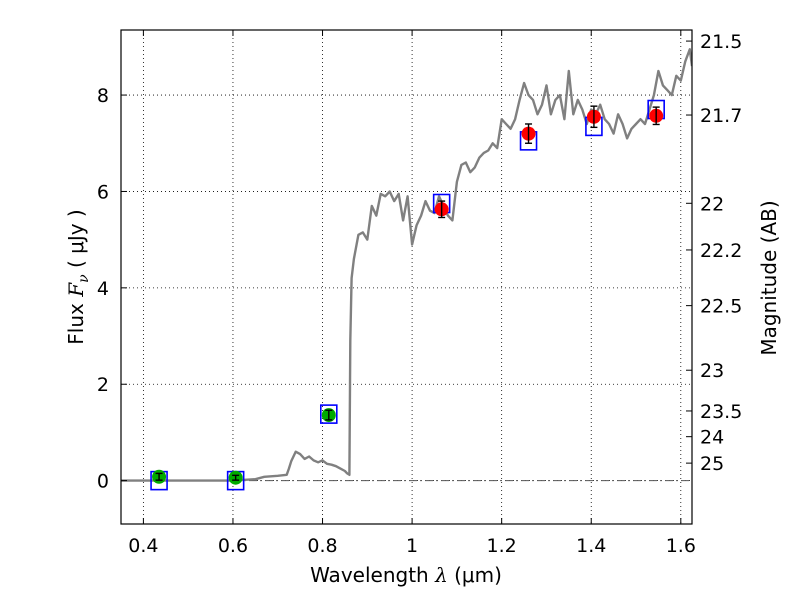  What do you see at coordinates (591, 546) in the screenshot?
I see `x-tick-label: 1.4` at bounding box center [591, 546].